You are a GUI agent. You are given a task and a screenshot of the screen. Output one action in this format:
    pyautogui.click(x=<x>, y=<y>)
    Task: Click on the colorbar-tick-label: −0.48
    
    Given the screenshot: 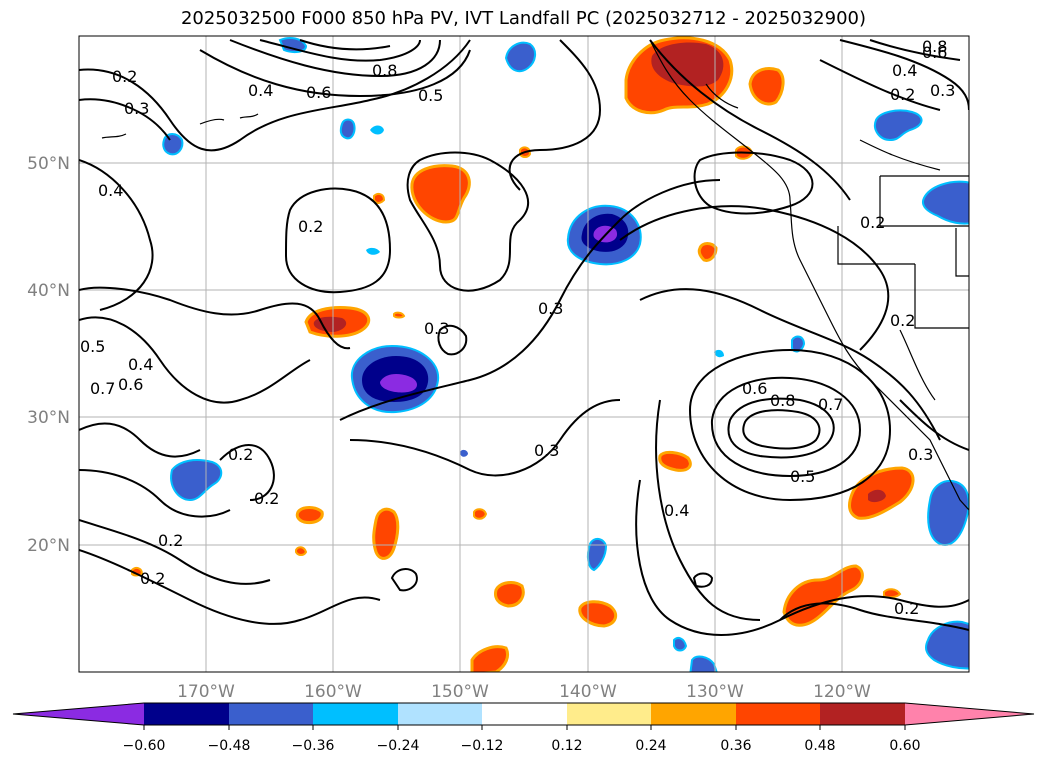 What is the action you would take?
    pyautogui.click(x=229, y=746)
    